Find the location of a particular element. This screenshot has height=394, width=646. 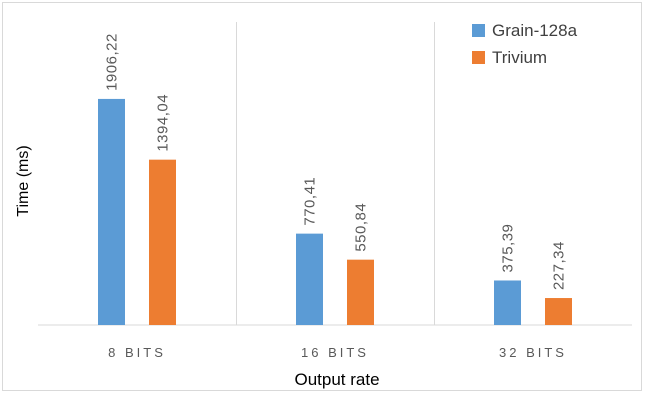

data-label-trivium-16-bits: 550,84 is located at coordinates (361, 227).